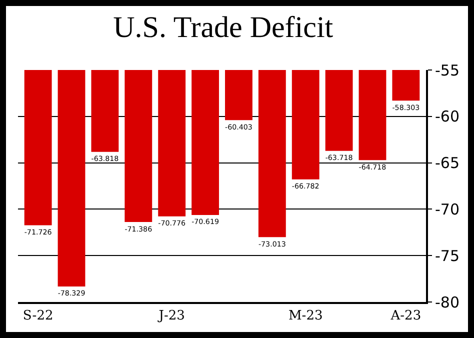  What do you see at coordinates (447, 117) in the screenshot?
I see `y-tick-label: -60` at bounding box center [447, 117].